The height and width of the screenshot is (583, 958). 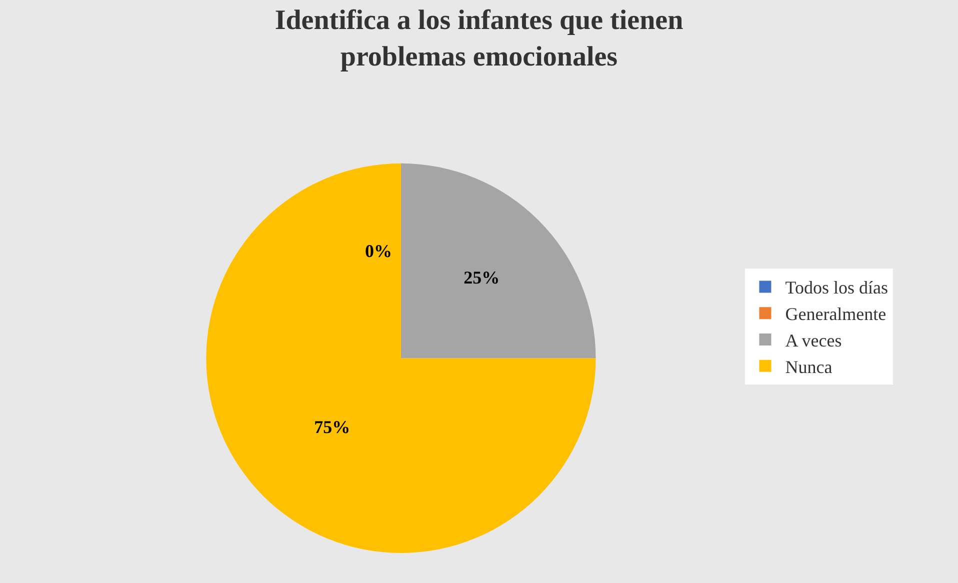 What do you see at coordinates (479, 39) in the screenshot?
I see `chart-title: Identifica a los infantes que tienen problemas emocionales` at bounding box center [479, 39].